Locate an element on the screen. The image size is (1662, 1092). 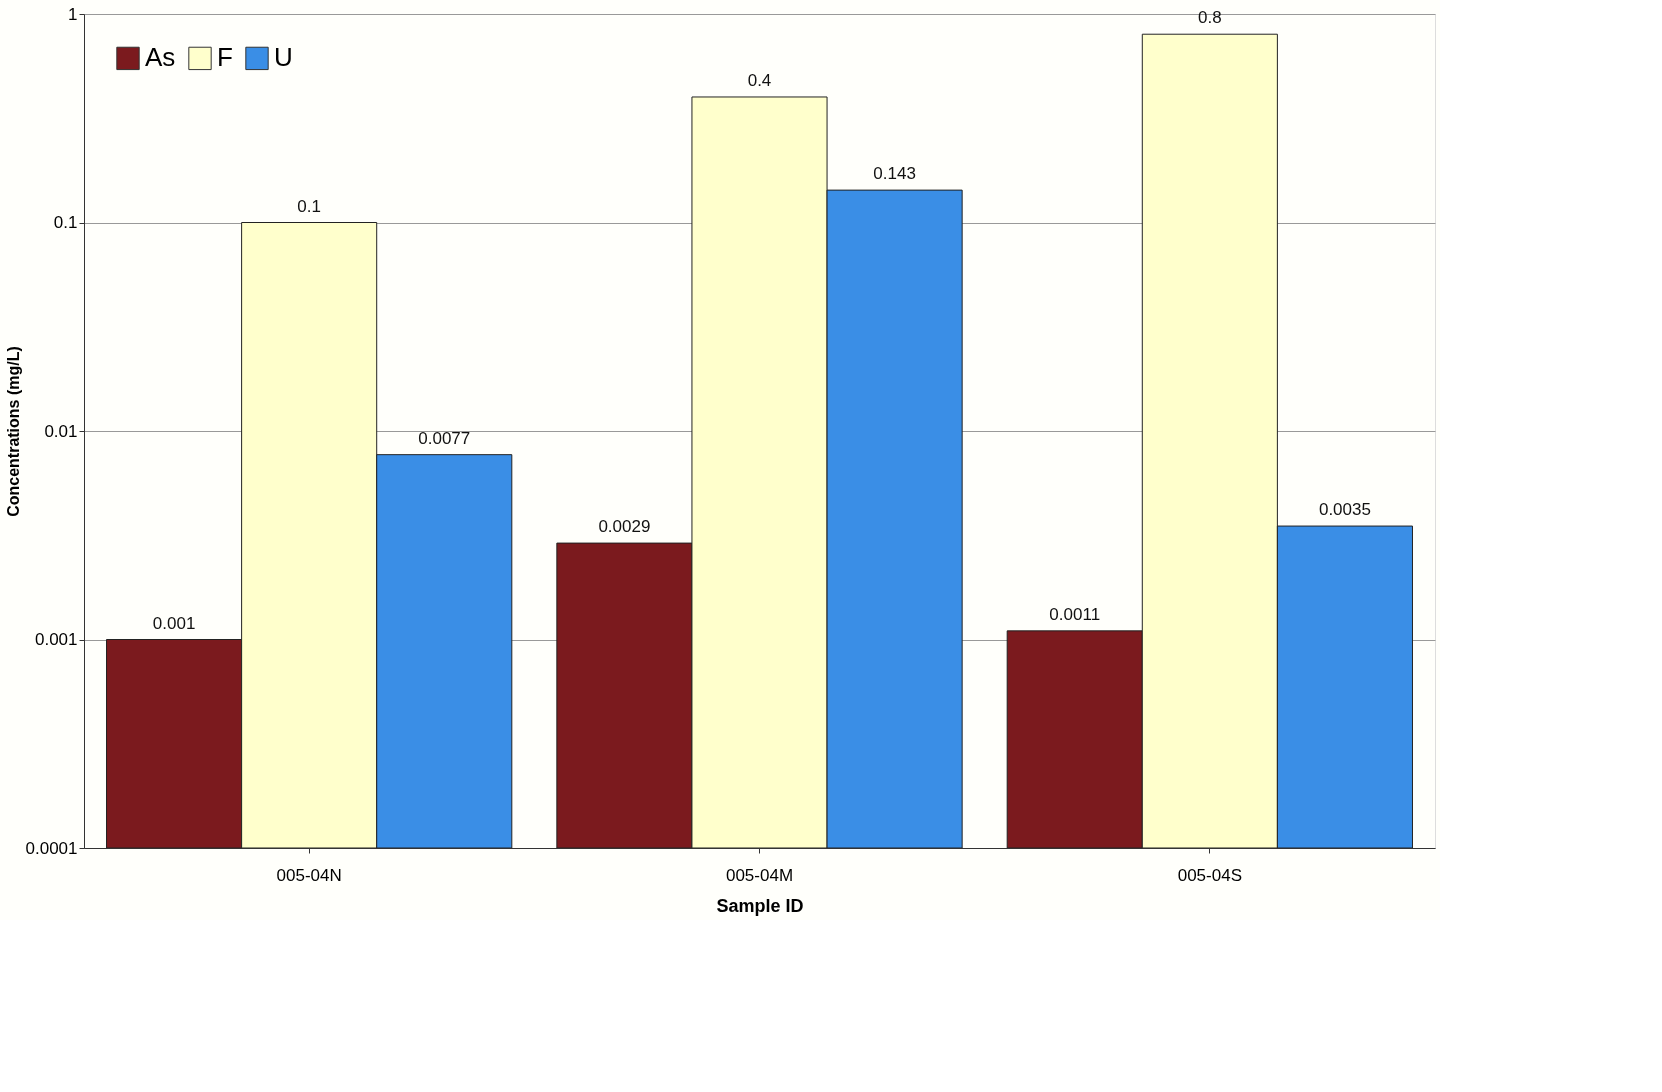
x-tick-label: 005-04N is located at coordinates (309, 875).